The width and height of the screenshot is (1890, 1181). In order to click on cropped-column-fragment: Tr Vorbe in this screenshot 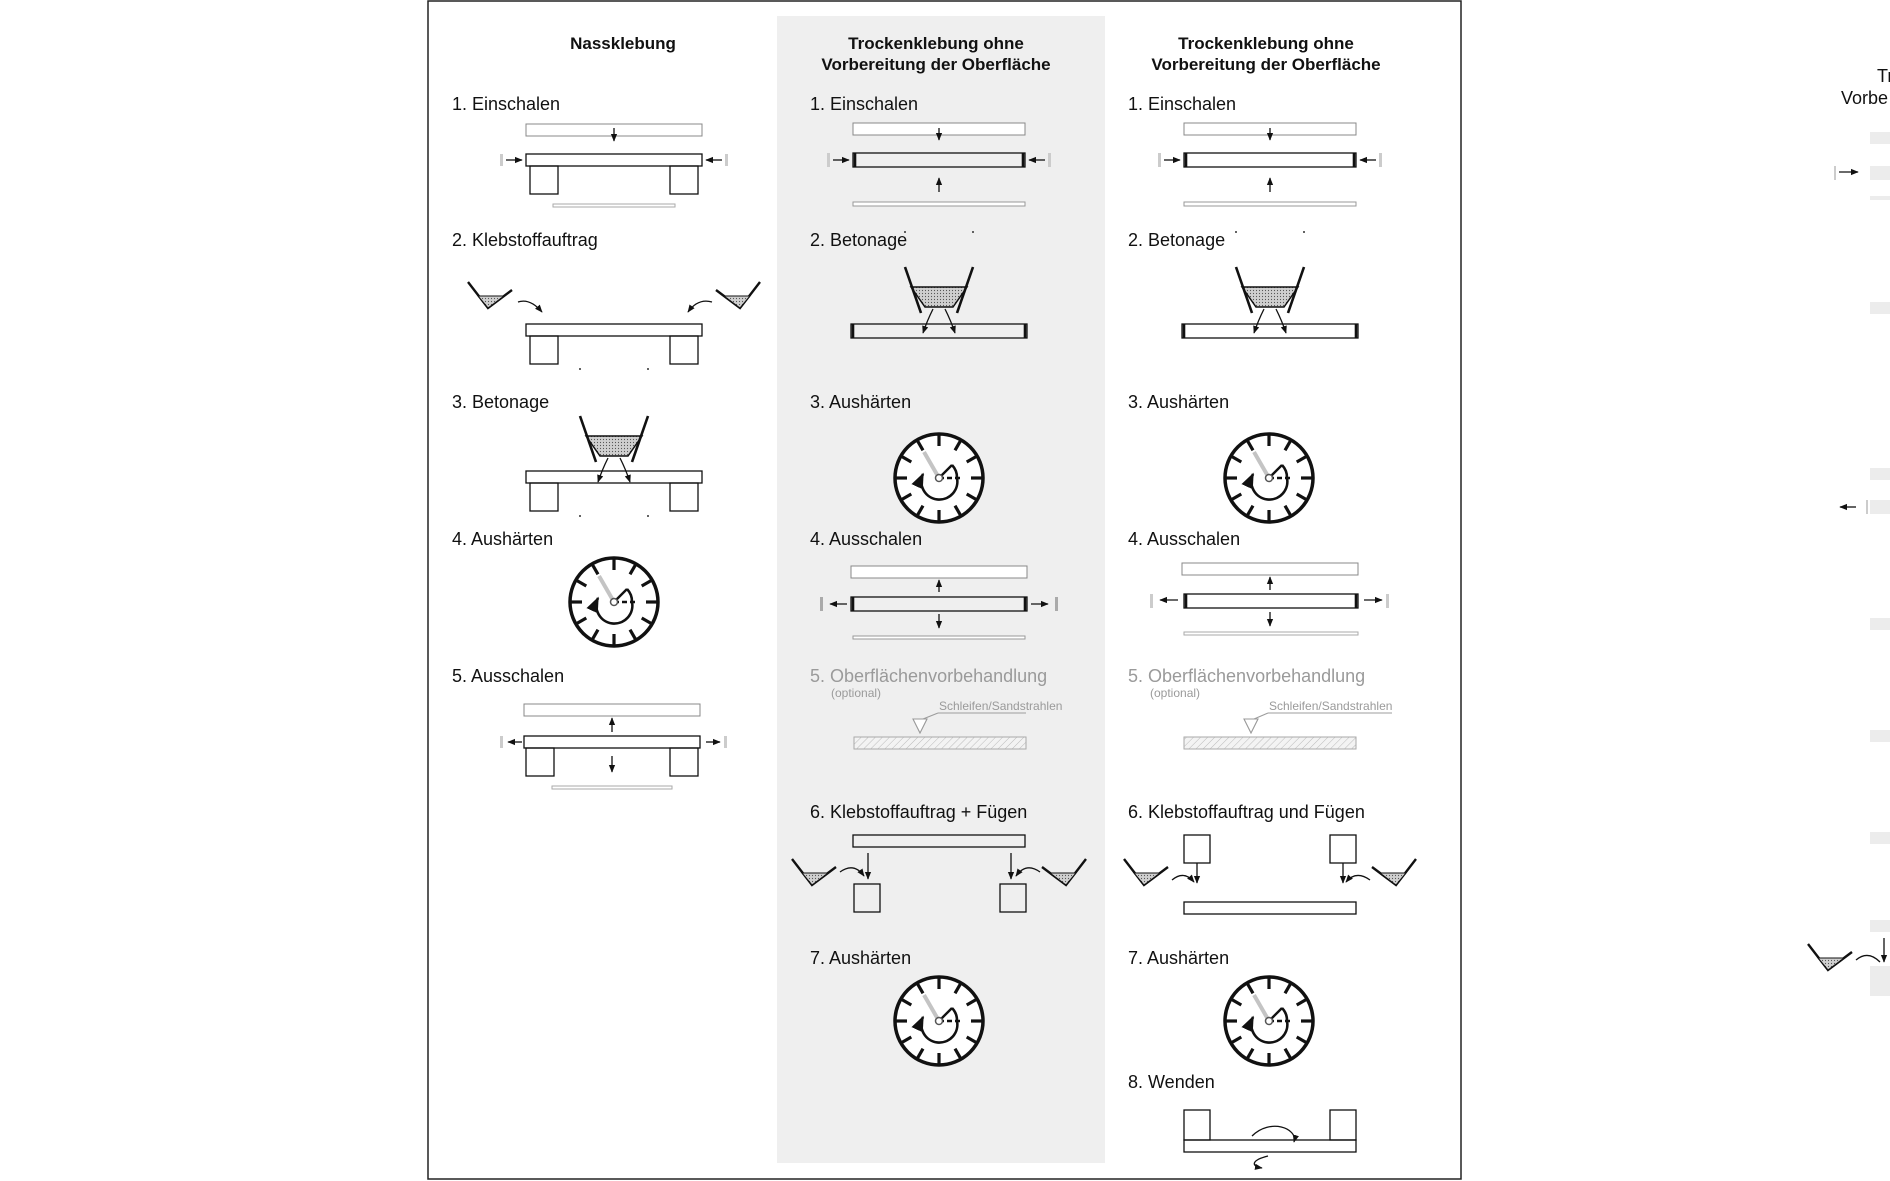, I will do `click(1848, 531)`.